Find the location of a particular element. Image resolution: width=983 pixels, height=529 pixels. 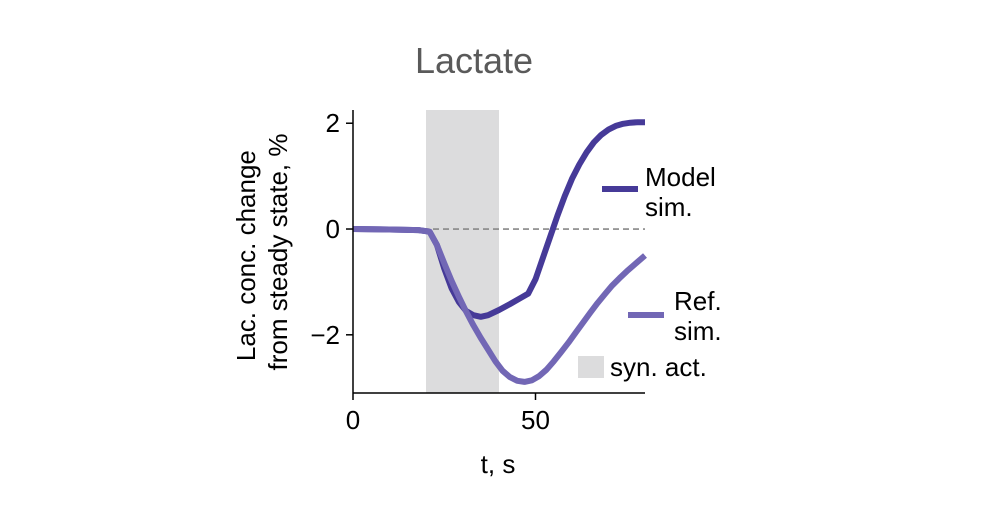

x-tick-label: 50 is located at coordinates (535, 420).